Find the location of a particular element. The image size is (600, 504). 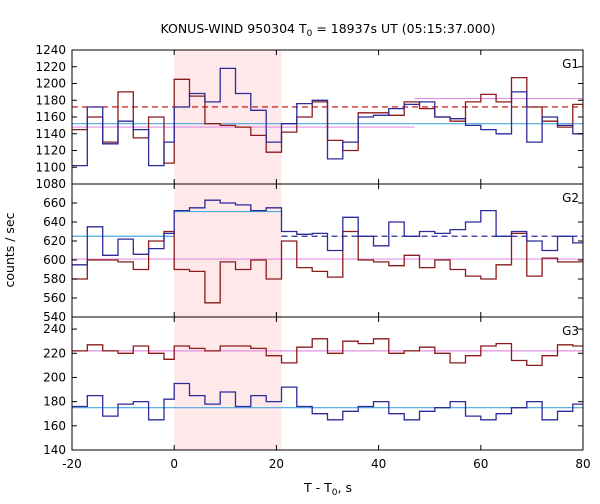

y-tick-label: 560 is located at coordinates (54, 298).